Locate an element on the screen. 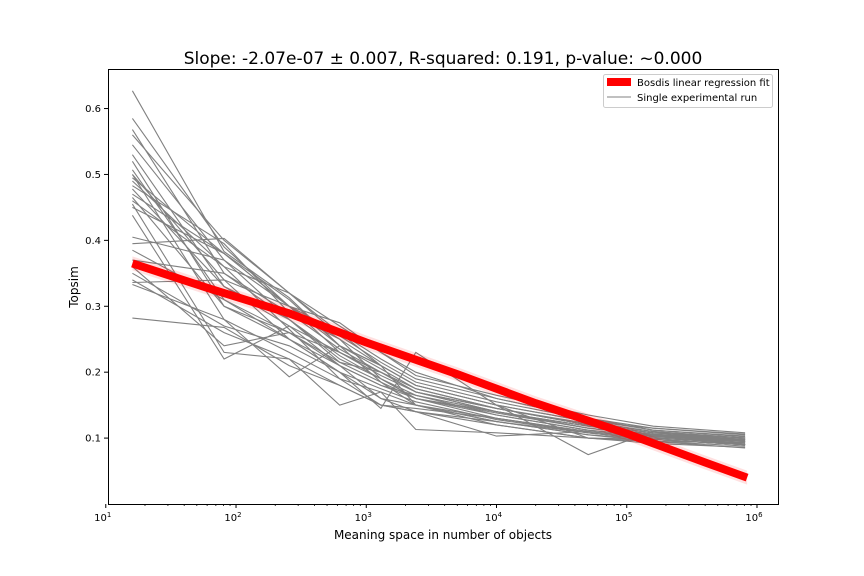 The width and height of the screenshot is (864, 576). x-tick-label-0: 10¹ is located at coordinates (102, 517).